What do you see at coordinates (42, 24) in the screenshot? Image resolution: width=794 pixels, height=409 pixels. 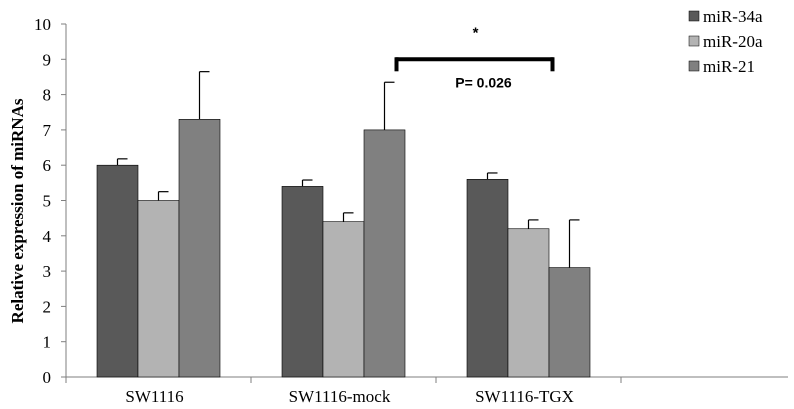 I see `y-tick-label: 10` at bounding box center [42, 24].